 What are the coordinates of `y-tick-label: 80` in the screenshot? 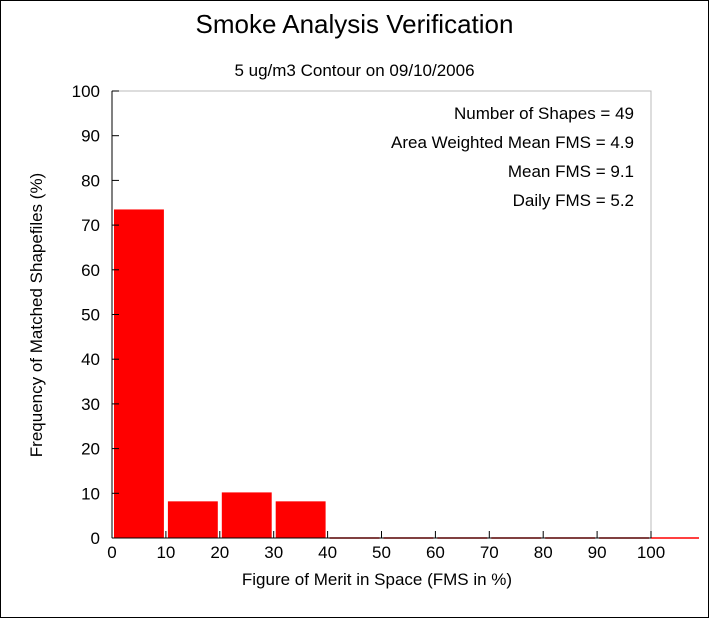 It's located at (90, 180).